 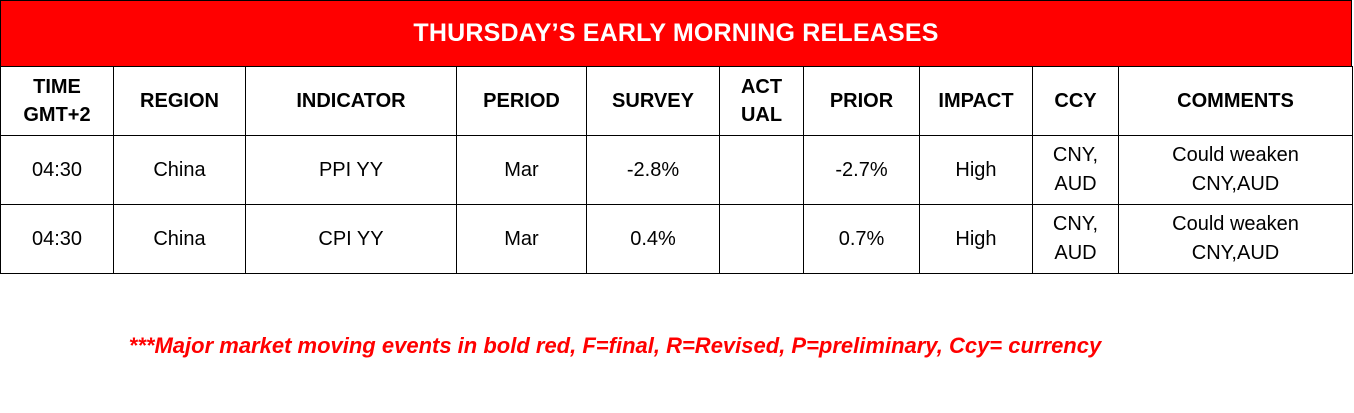 What do you see at coordinates (57, 101) in the screenshot?
I see `header-time: TIME GMT+2` at bounding box center [57, 101].